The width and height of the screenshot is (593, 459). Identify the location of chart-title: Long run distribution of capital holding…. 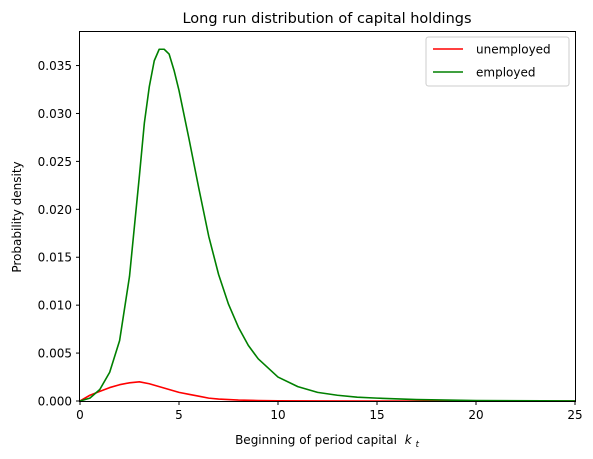
(326, 19).